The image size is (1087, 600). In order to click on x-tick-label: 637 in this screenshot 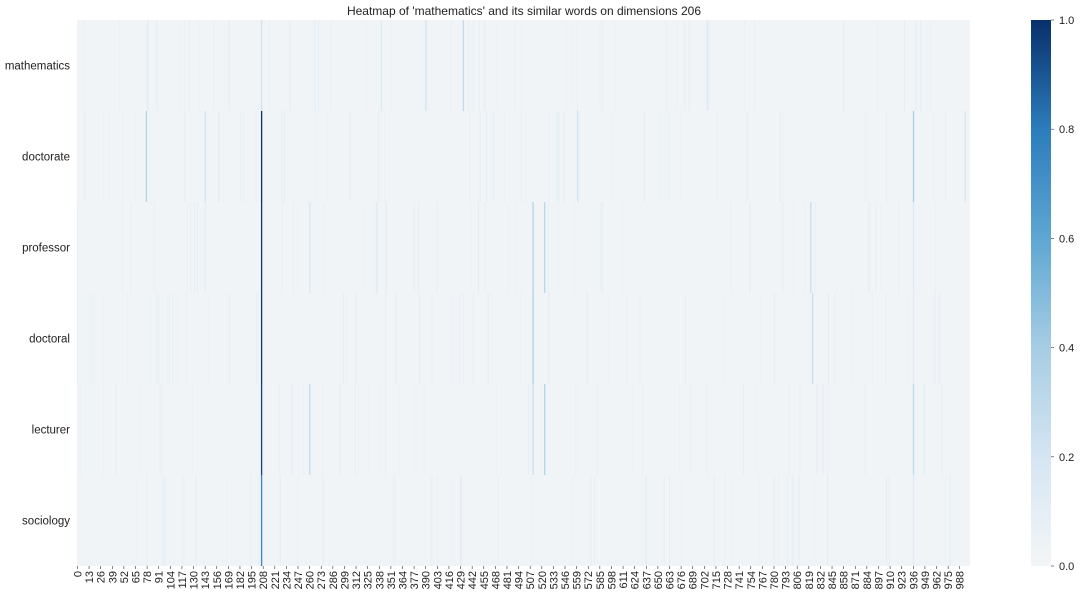, I will do `click(647, 580)`.